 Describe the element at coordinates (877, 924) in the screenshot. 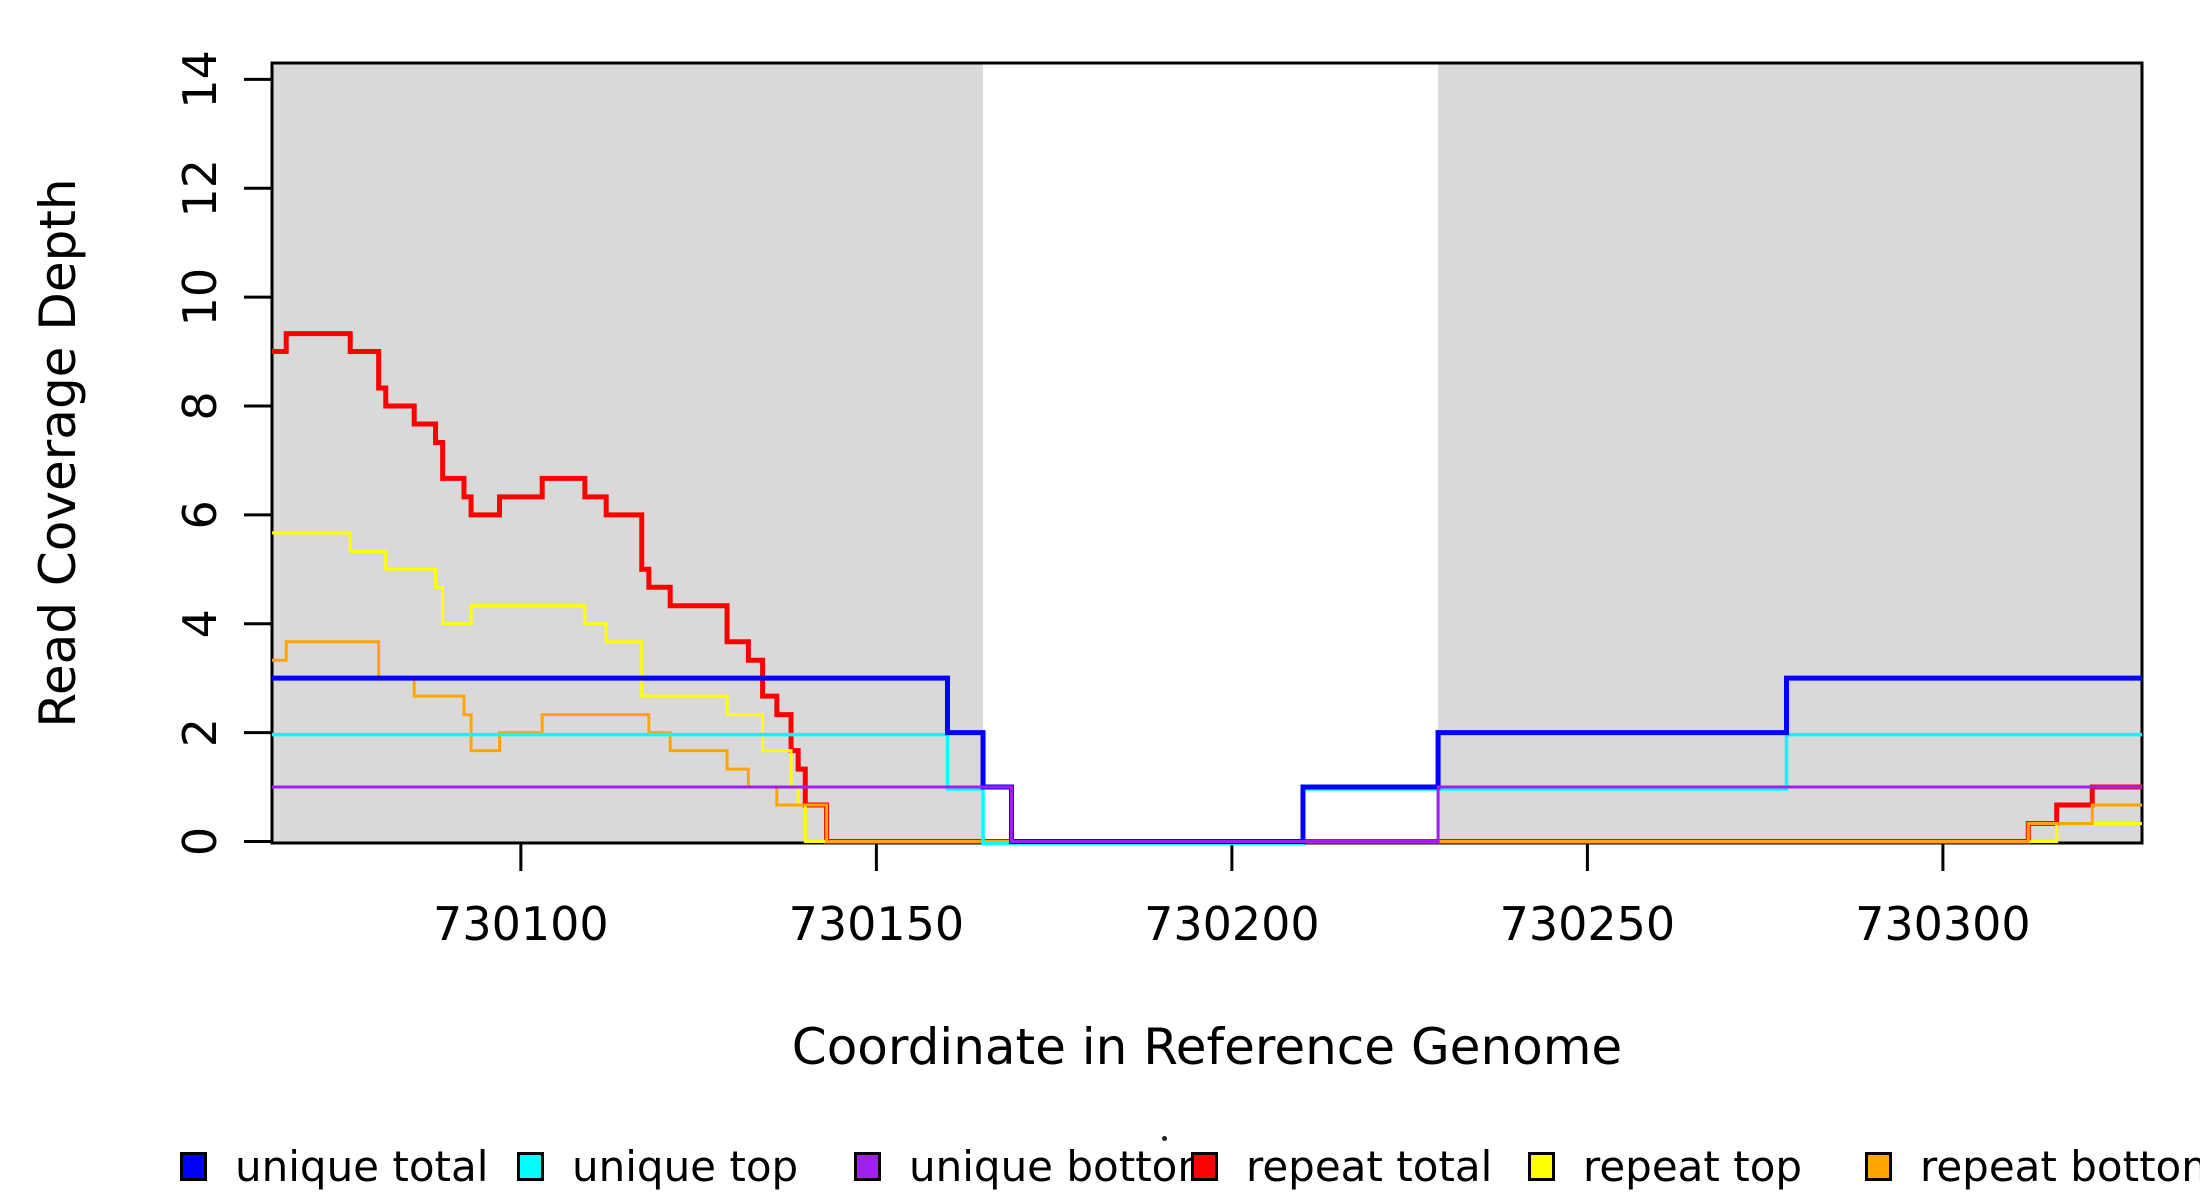

I see `x-tick-label: 730150` at that location.